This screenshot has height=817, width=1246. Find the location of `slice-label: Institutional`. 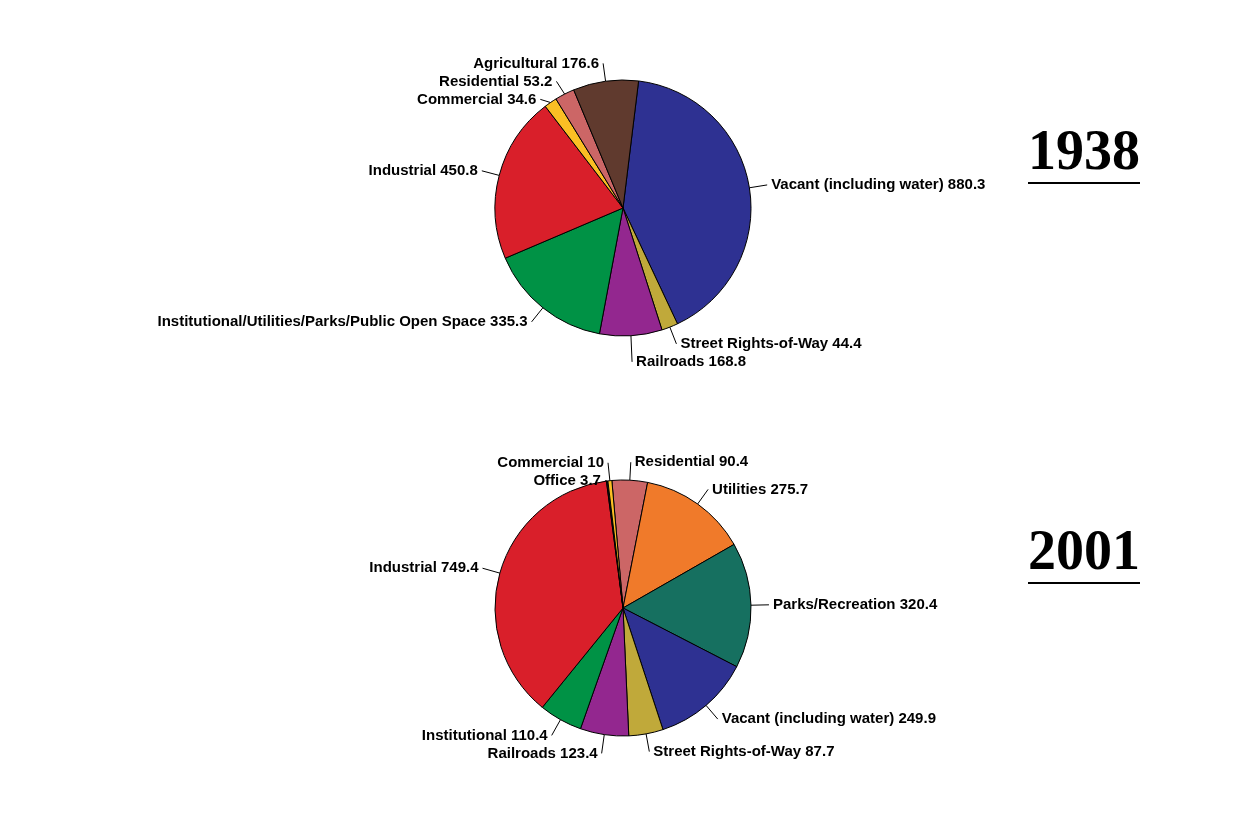

slice-label: Institutional is located at coordinates (464, 734).